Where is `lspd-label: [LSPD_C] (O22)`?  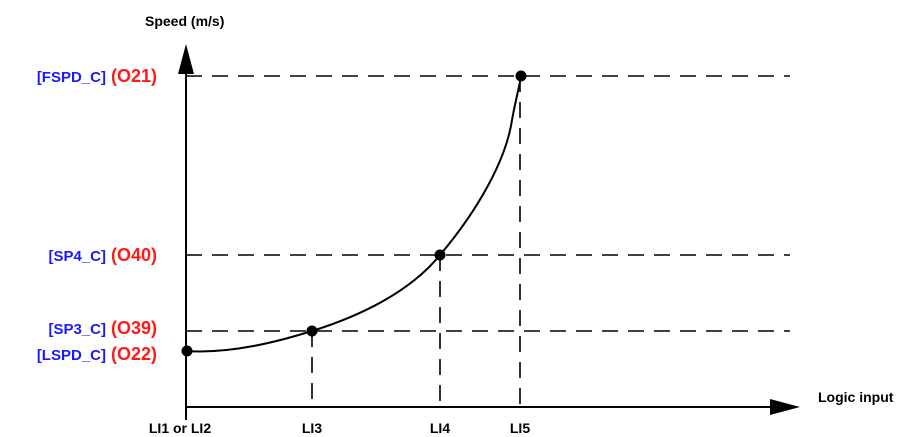 lspd-label: [LSPD_C] (O22) is located at coordinates (97, 354).